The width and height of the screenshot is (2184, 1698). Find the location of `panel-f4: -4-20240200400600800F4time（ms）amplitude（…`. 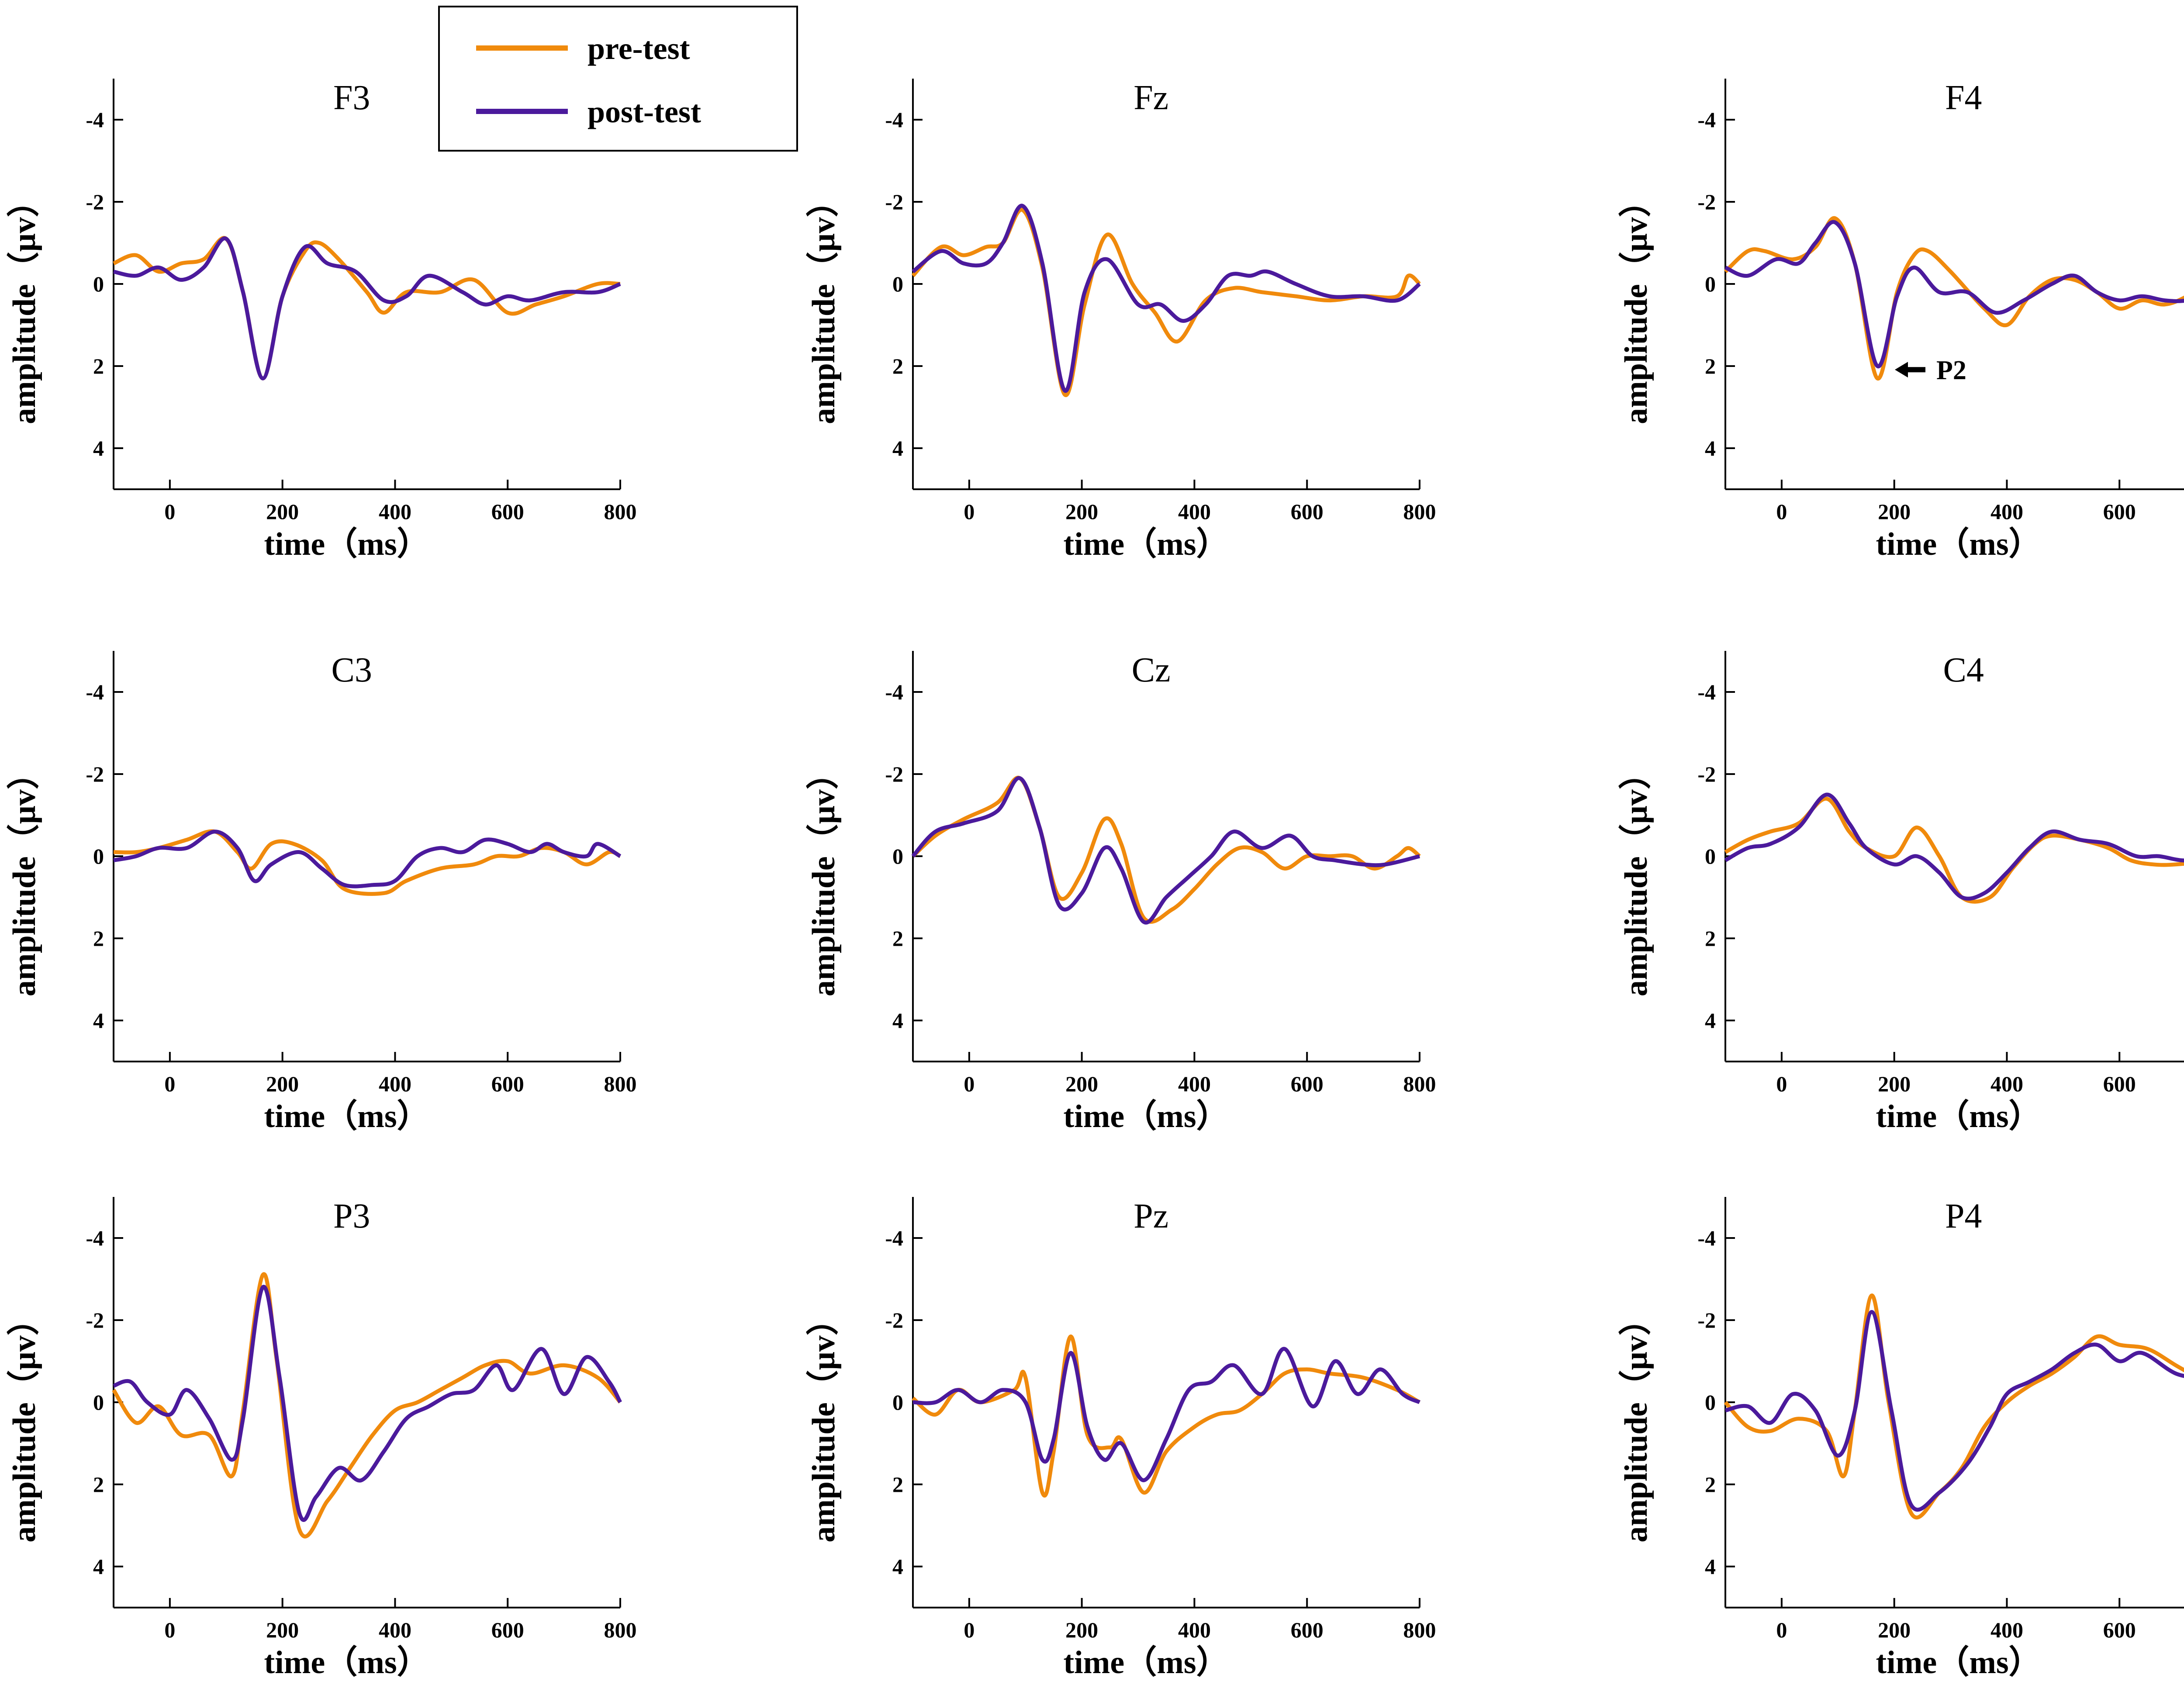

panel-f4: -4-20240200400600800F4time（ms）amplitude（… is located at coordinates (1901, 320).